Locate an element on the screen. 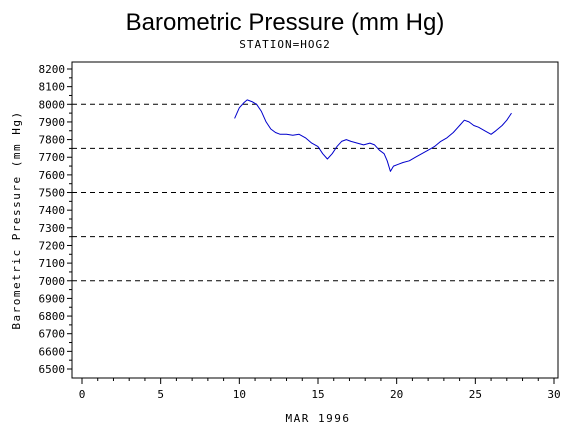 The image size is (570, 430). y-tick-label: 6900 is located at coordinates (52, 298).